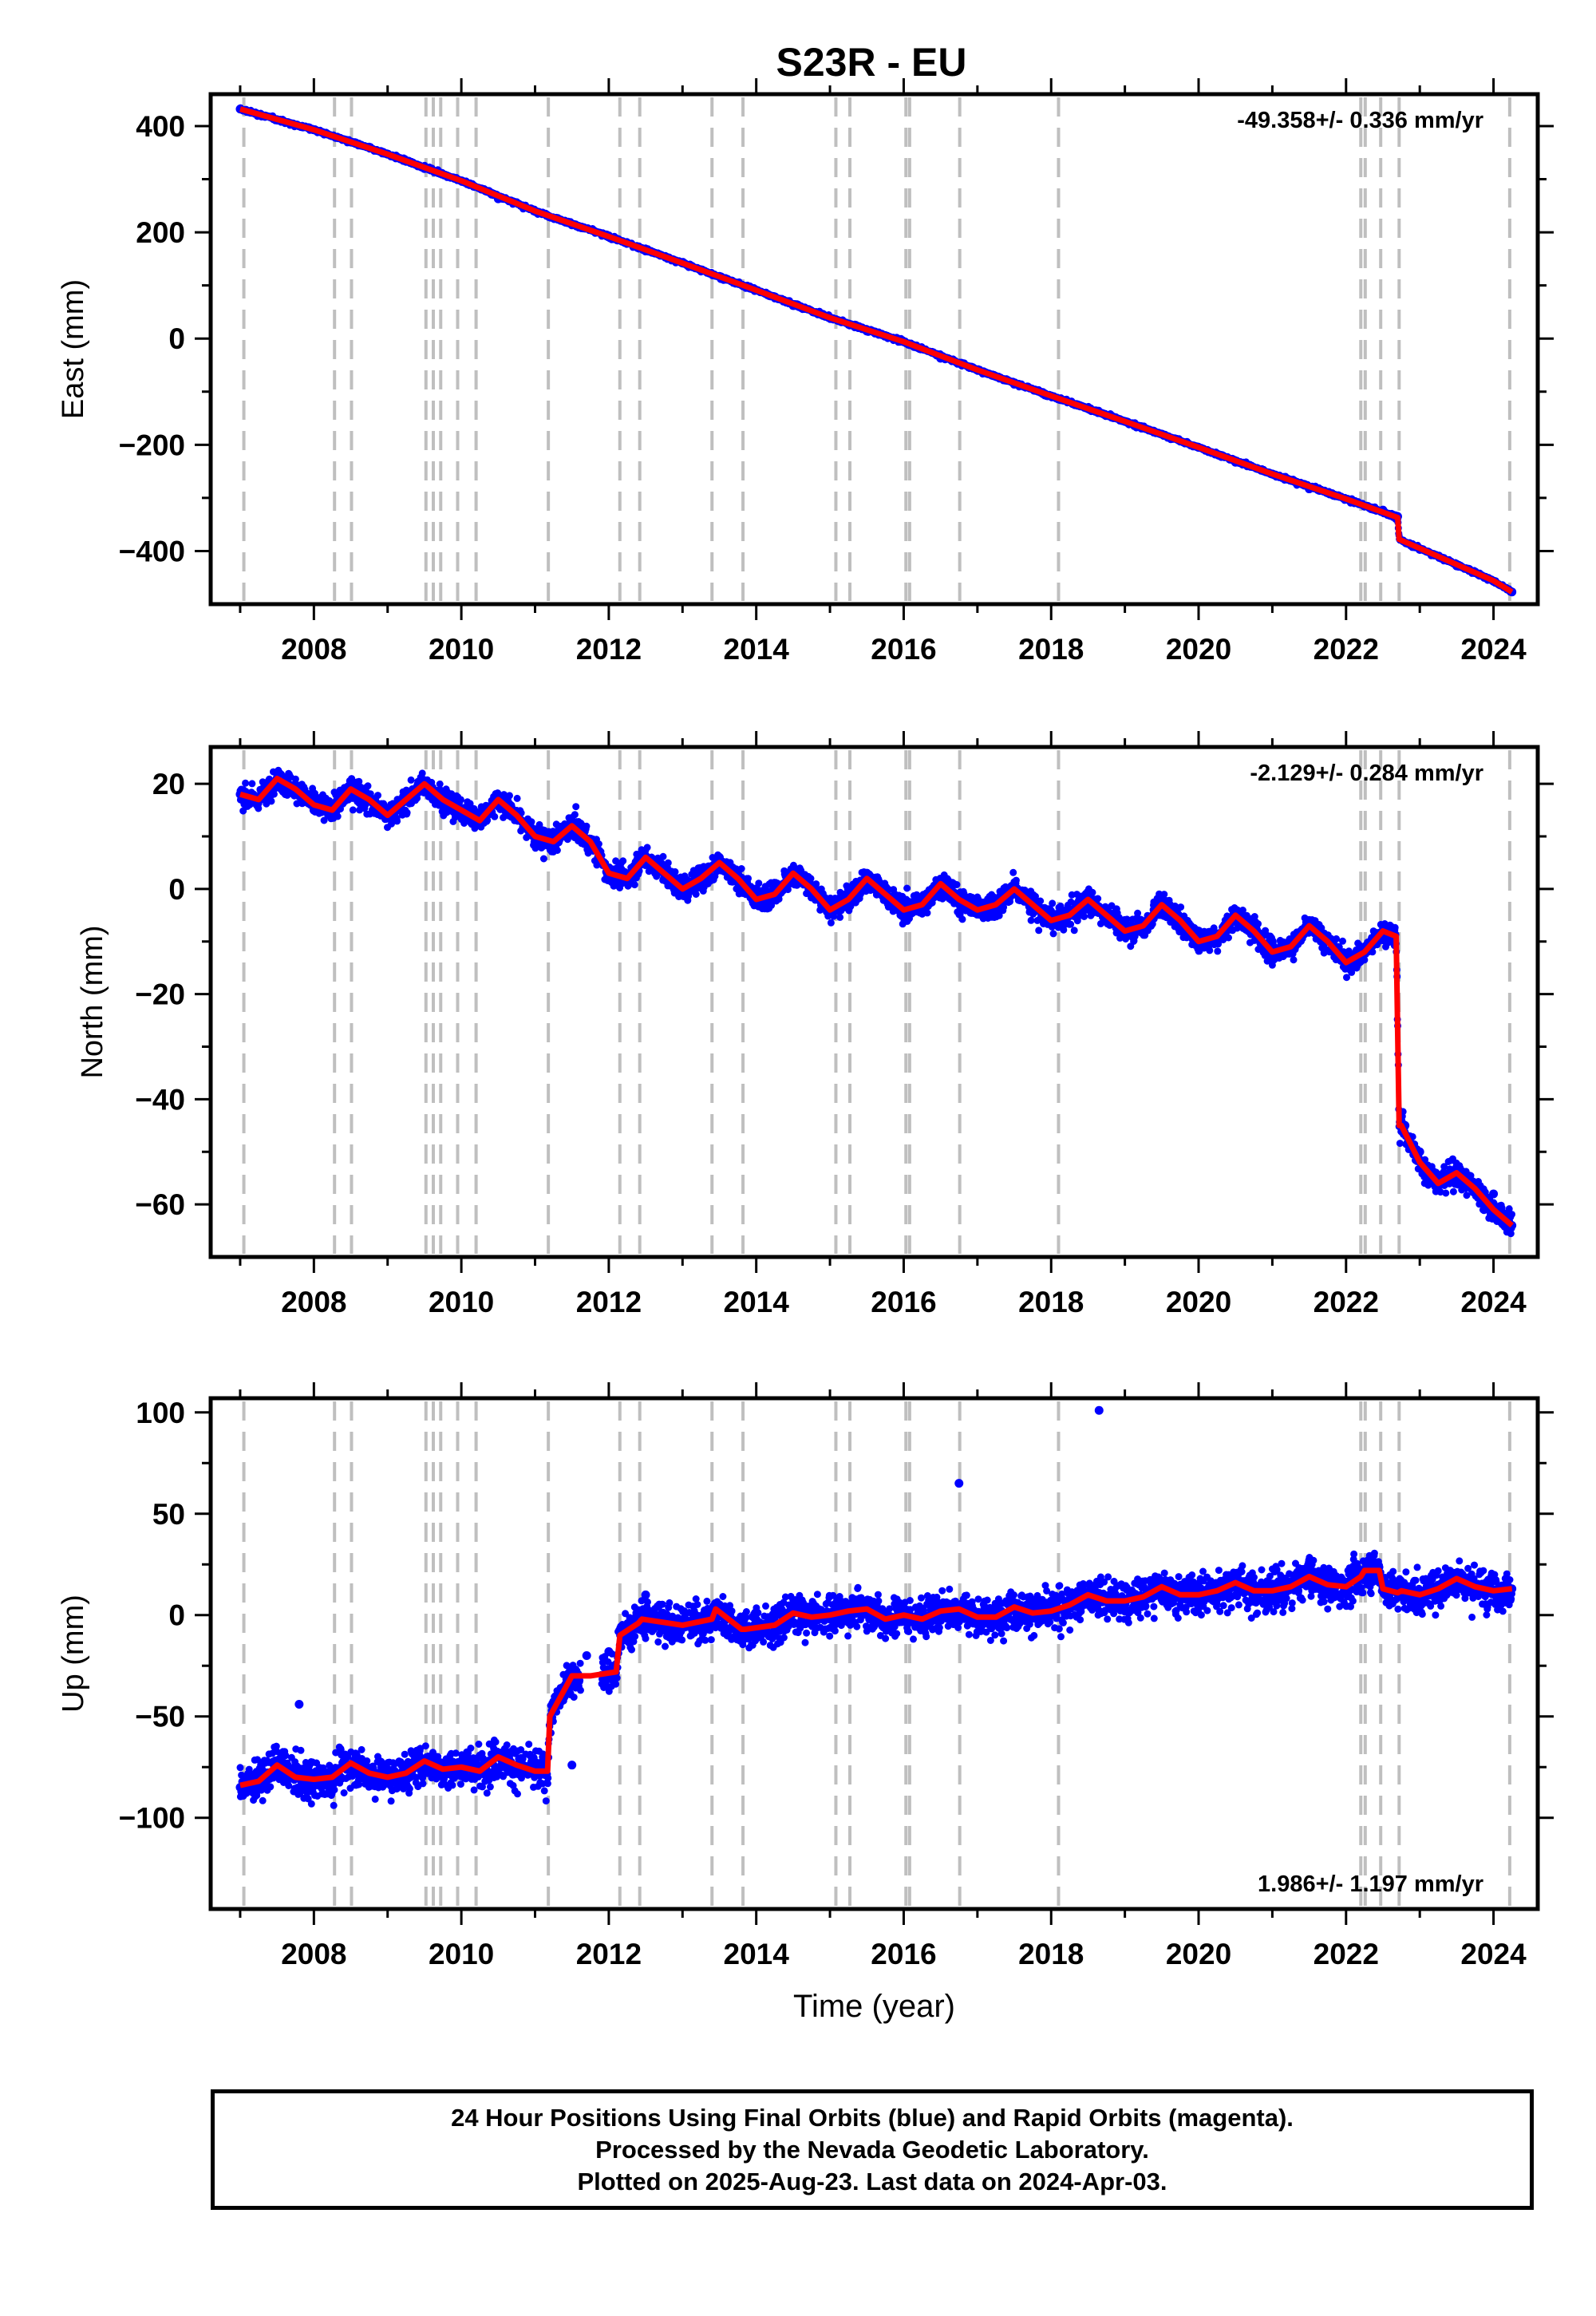 The image size is (1596, 2316). What do you see at coordinates (757, 649) in the screenshot?
I see `east-xtick-label: 2014` at bounding box center [757, 649].